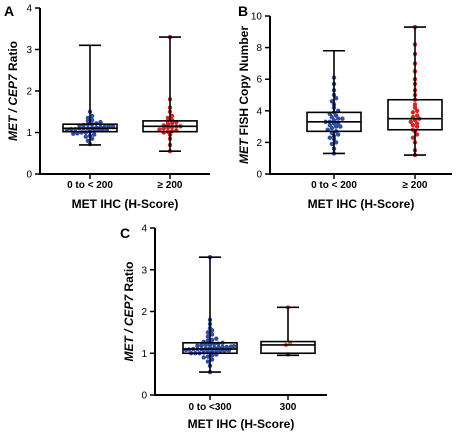 Image resolution: width=474 pixels, height=434 pixels. What do you see at coordinates (288, 407) in the screenshot?
I see `x-tick-label: 300` at bounding box center [288, 407].